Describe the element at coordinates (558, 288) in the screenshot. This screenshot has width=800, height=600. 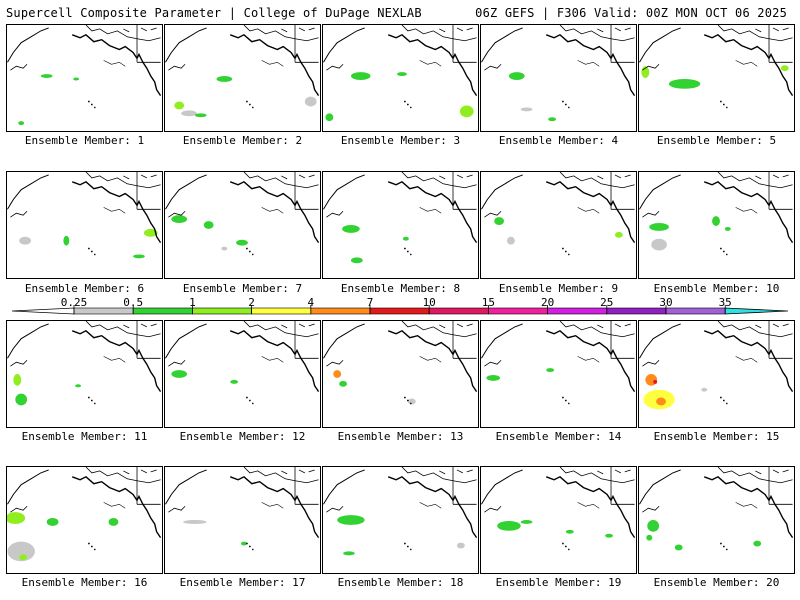
I see `ensemble-member-label: Ensemble Member: 9` at that location.